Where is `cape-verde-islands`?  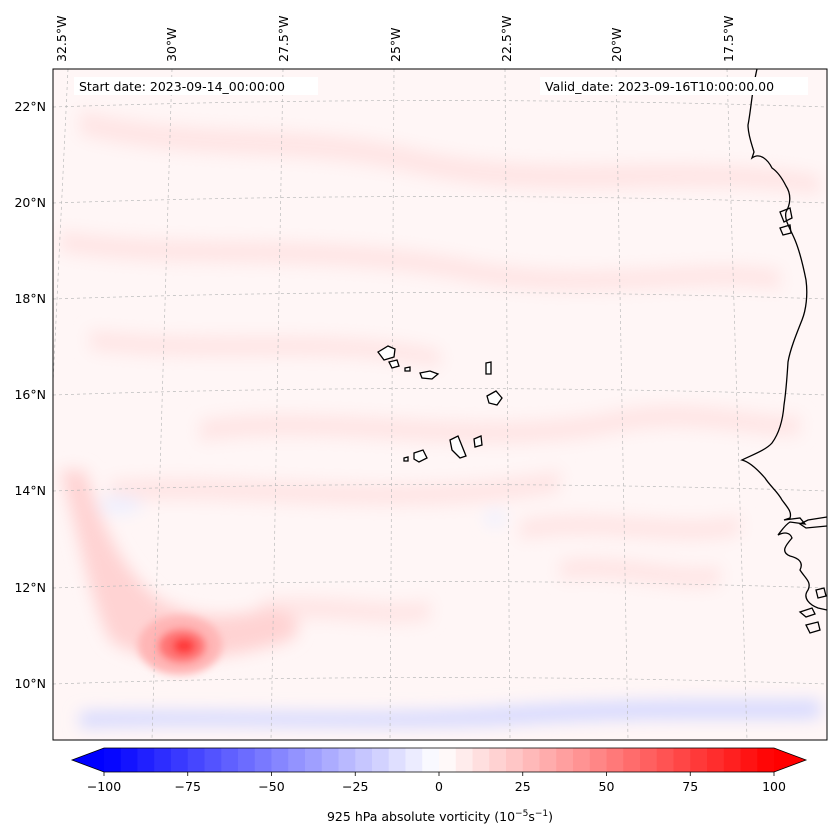
cape-verde-islands is located at coordinates (440, 404).